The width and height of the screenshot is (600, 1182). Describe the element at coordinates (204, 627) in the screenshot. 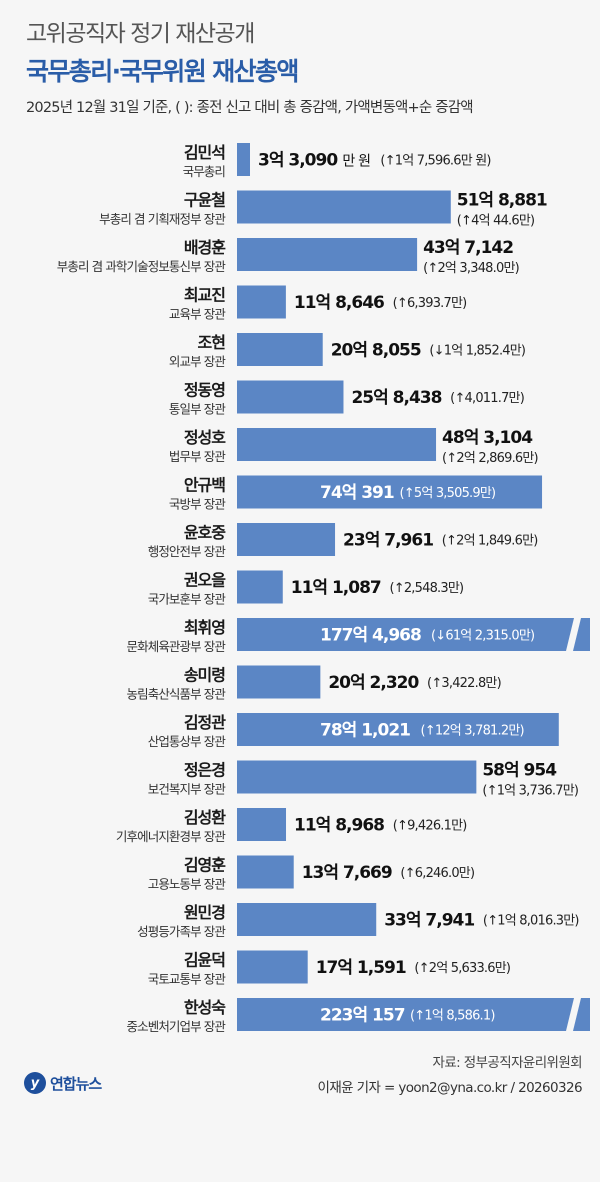

I see `minister-name: 최휘영` at that location.